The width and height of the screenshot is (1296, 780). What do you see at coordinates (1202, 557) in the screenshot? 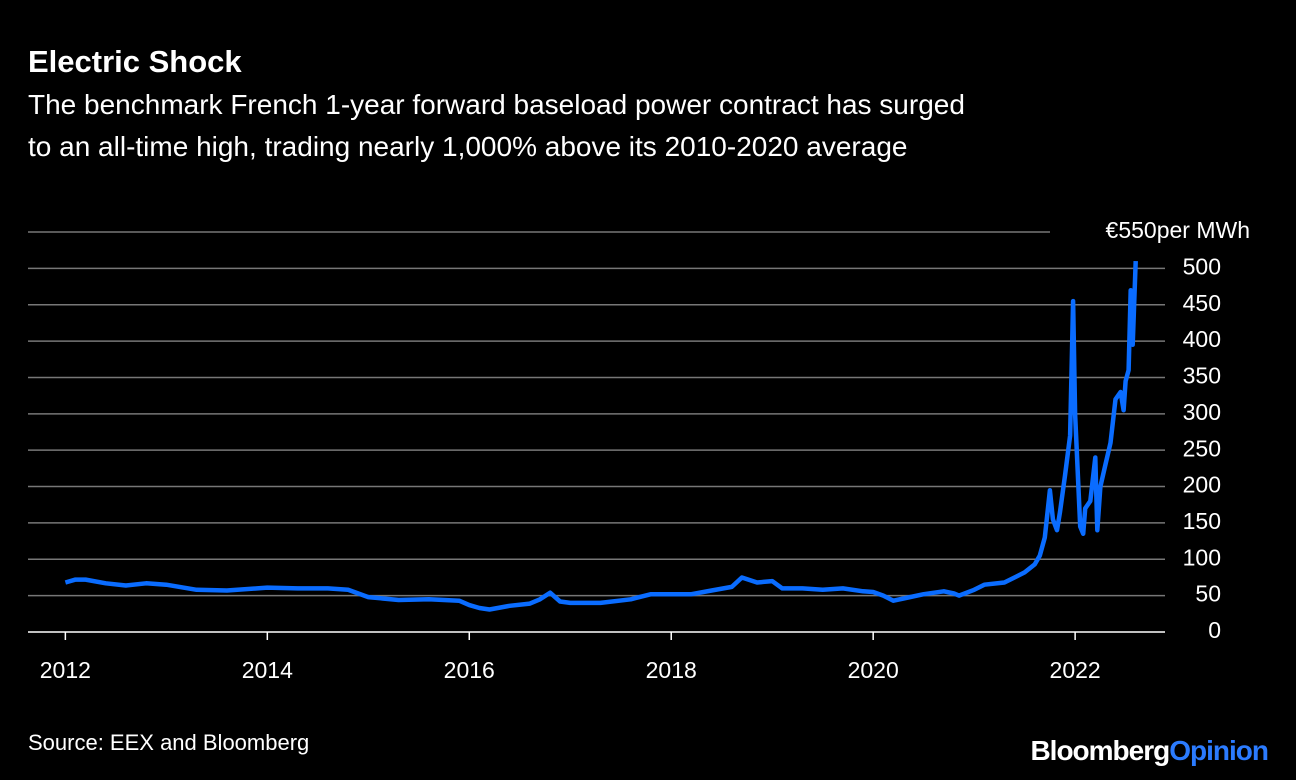
I see `y-tick-label: 100` at bounding box center [1202, 557].